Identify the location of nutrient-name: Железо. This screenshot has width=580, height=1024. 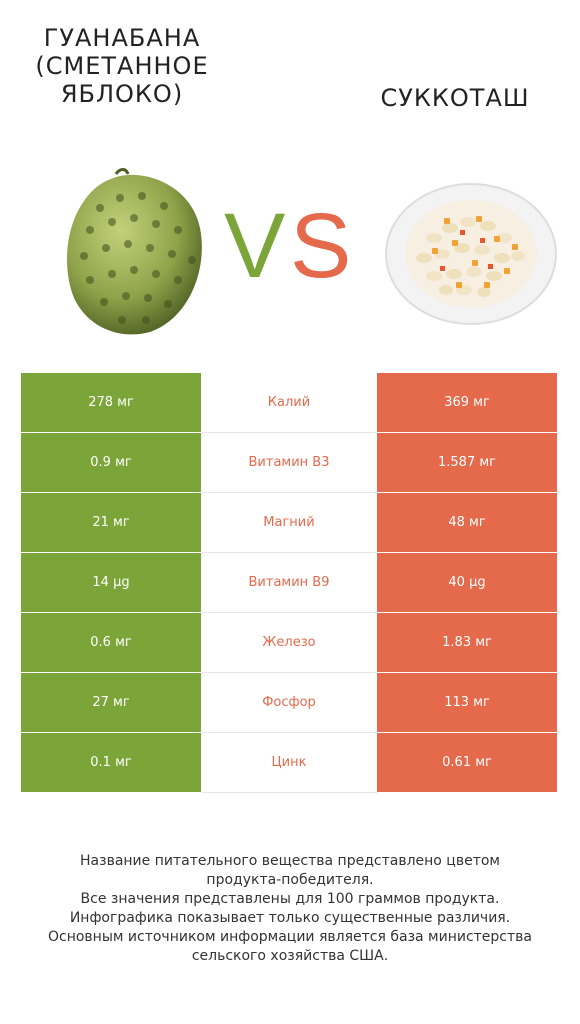
(289, 642).